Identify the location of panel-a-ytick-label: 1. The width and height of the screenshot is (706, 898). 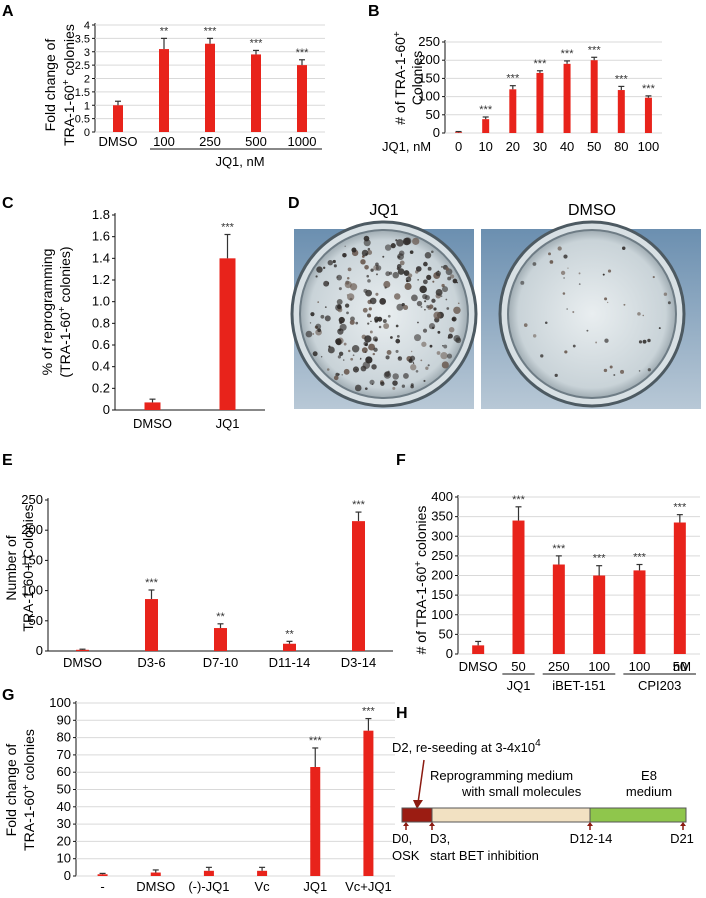
(87, 106).